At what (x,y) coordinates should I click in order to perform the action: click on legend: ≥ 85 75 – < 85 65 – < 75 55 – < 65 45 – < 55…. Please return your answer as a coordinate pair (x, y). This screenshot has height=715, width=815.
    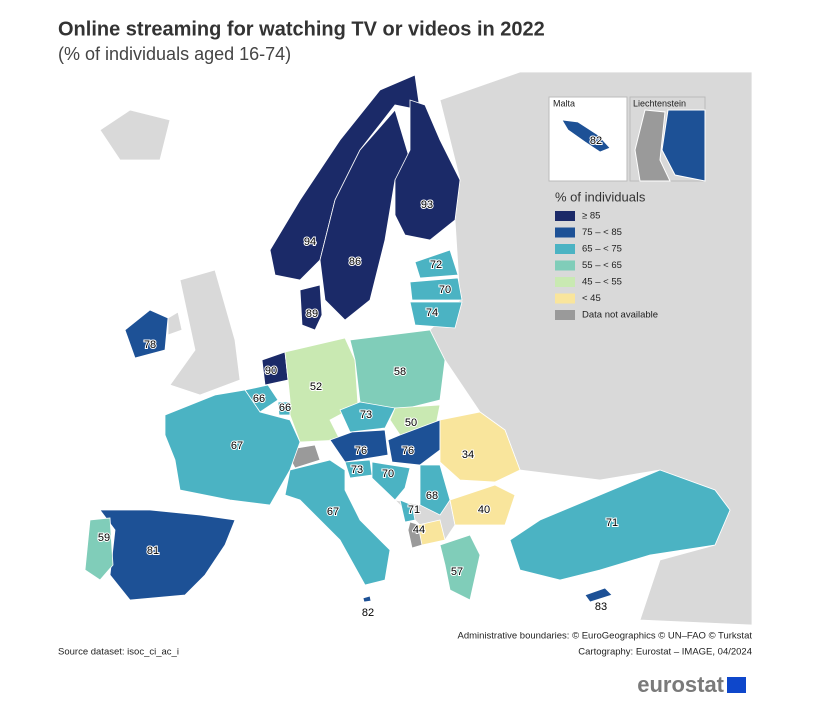
    Looking at the image, I should click on (606, 266).